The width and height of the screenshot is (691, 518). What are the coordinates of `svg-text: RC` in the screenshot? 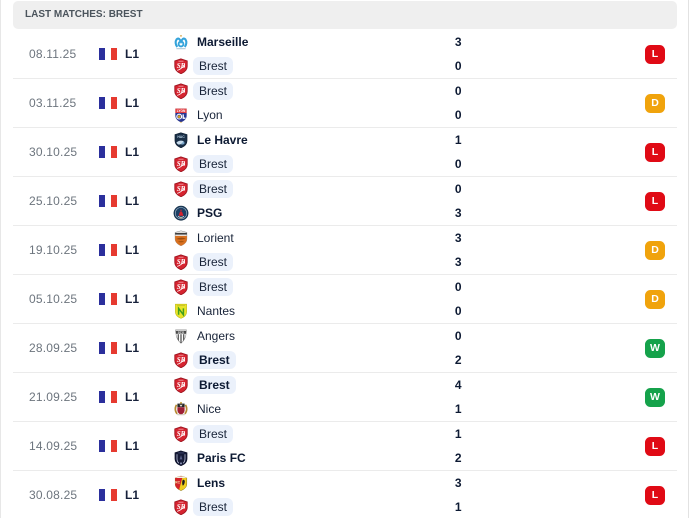 It's located at (177, 482).